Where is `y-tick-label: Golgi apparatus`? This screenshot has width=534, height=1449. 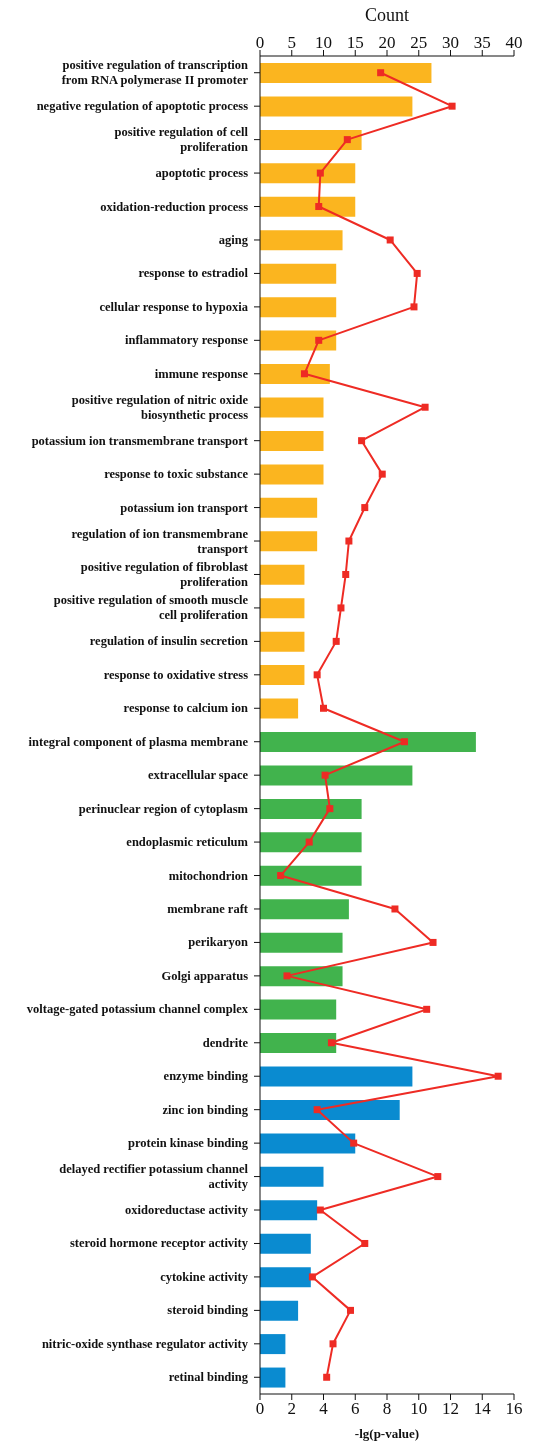 y-tick-label: Golgi apparatus is located at coordinates (205, 975).